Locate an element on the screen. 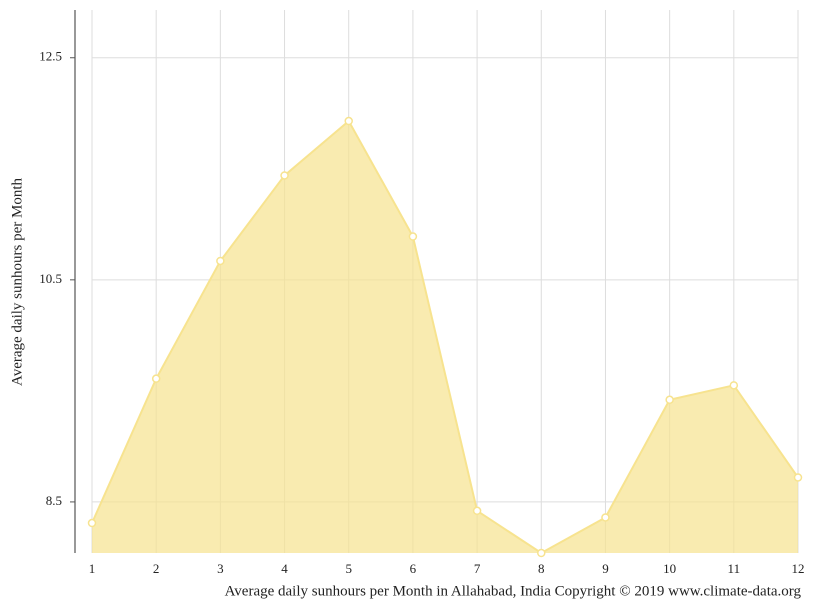 The height and width of the screenshot is (611, 815). x-tick-label: 8 is located at coordinates (541, 568).